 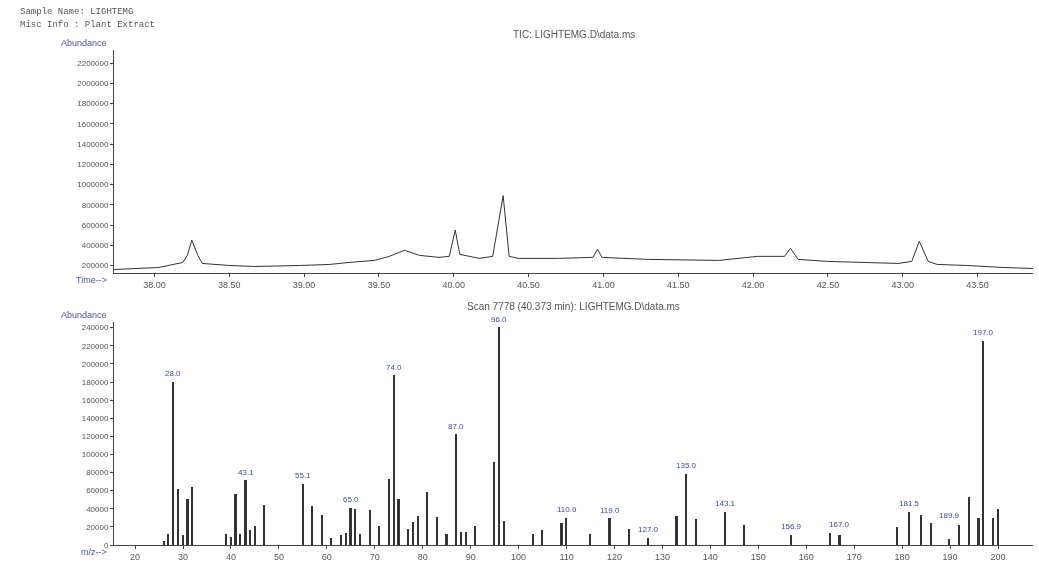 What do you see at coordinates (950, 556) in the screenshot?
I see `x-tick-label: 190` at bounding box center [950, 556].